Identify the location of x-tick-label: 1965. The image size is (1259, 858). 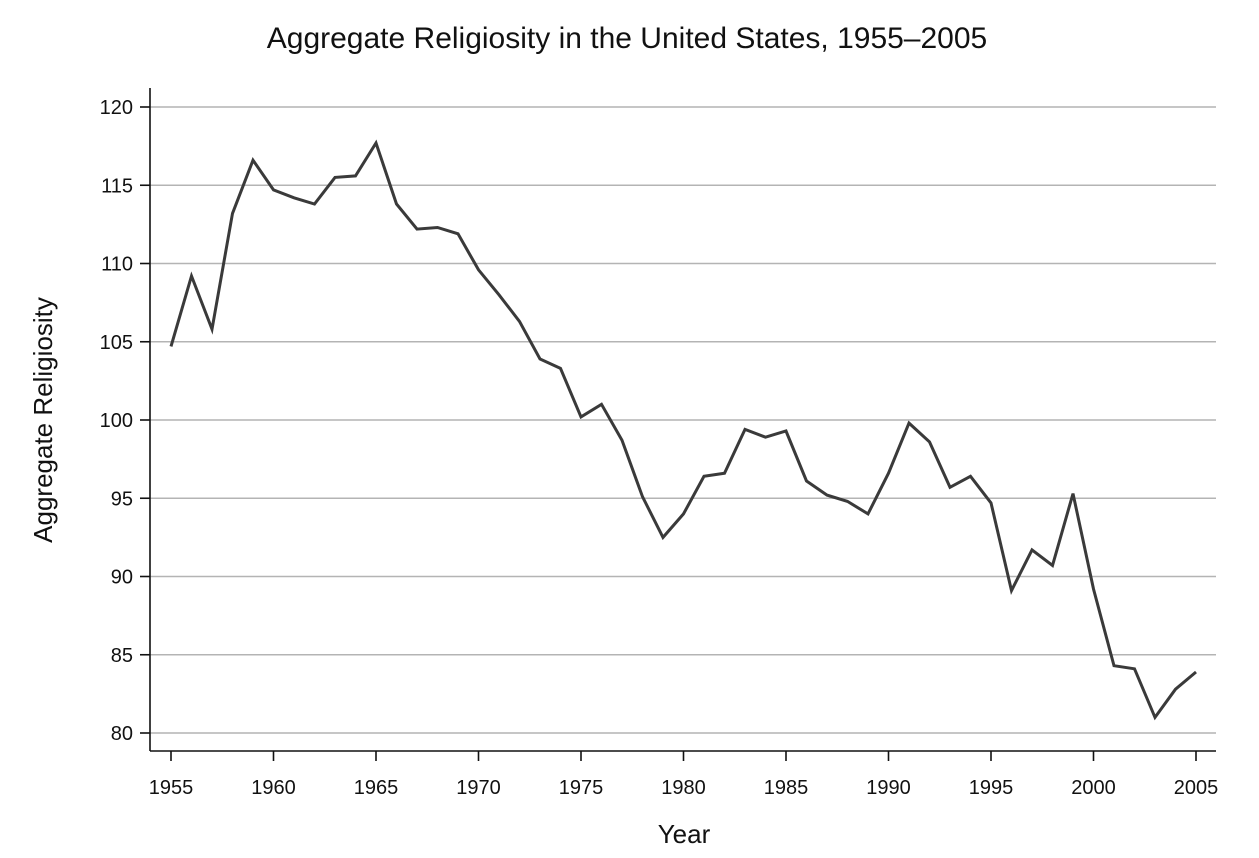
(376, 788).